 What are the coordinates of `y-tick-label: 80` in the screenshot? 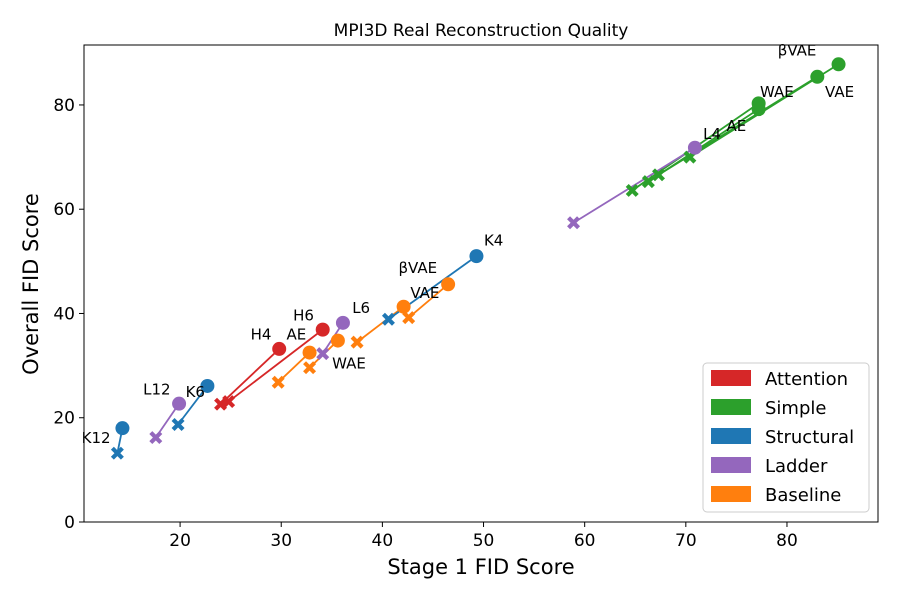 It's located at (64, 106).